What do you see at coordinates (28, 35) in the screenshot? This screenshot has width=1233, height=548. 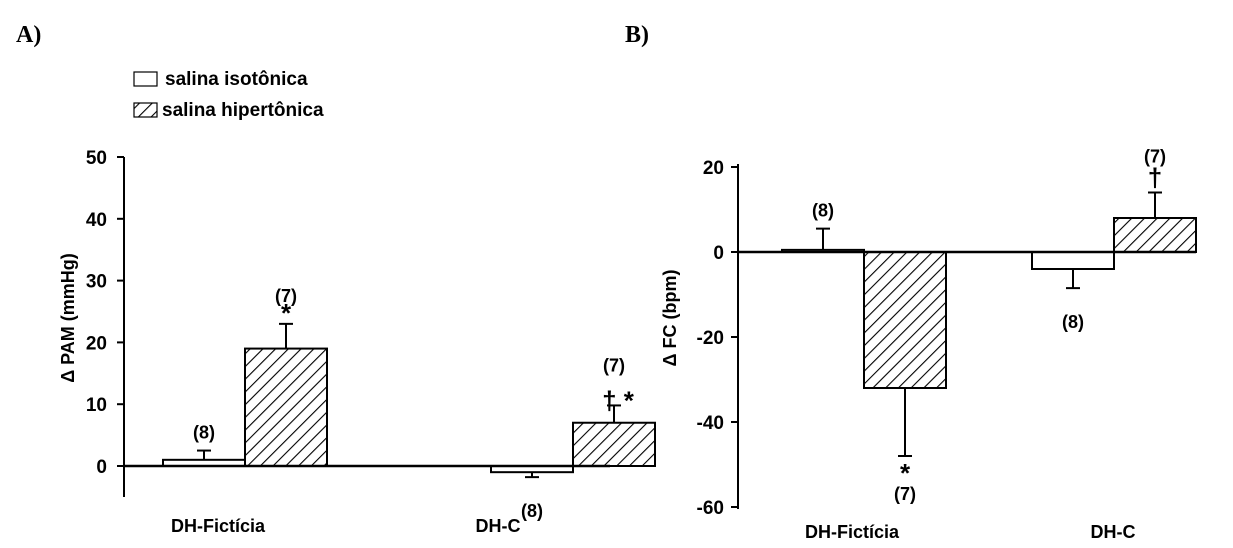 I see `panel-a-label: A)` at bounding box center [28, 35].